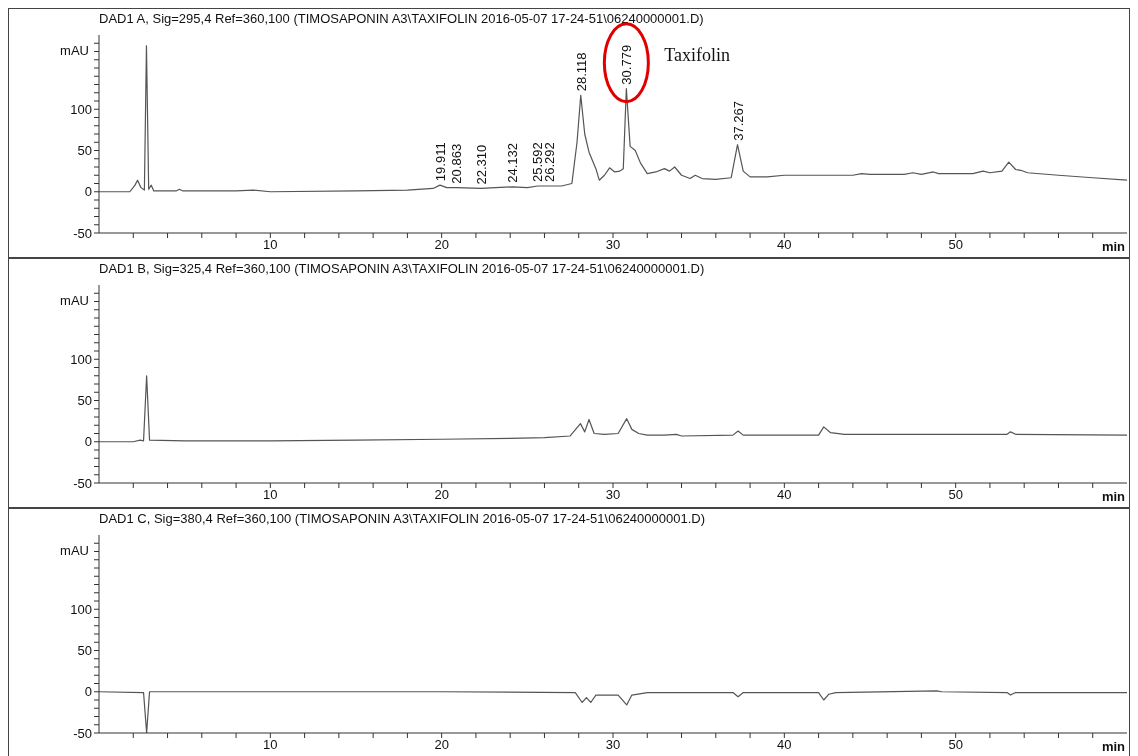 This screenshot has width=1138, height=756. What do you see at coordinates (402, 268) in the screenshot?
I see `chart-title: DAD1 B, Sig=325,4 Ref=360,100 (TIMOSAPONIN A3\TAXIFOLIN 2016-05-07 17-24-51\06240000001.D)` at bounding box center [402, 268].